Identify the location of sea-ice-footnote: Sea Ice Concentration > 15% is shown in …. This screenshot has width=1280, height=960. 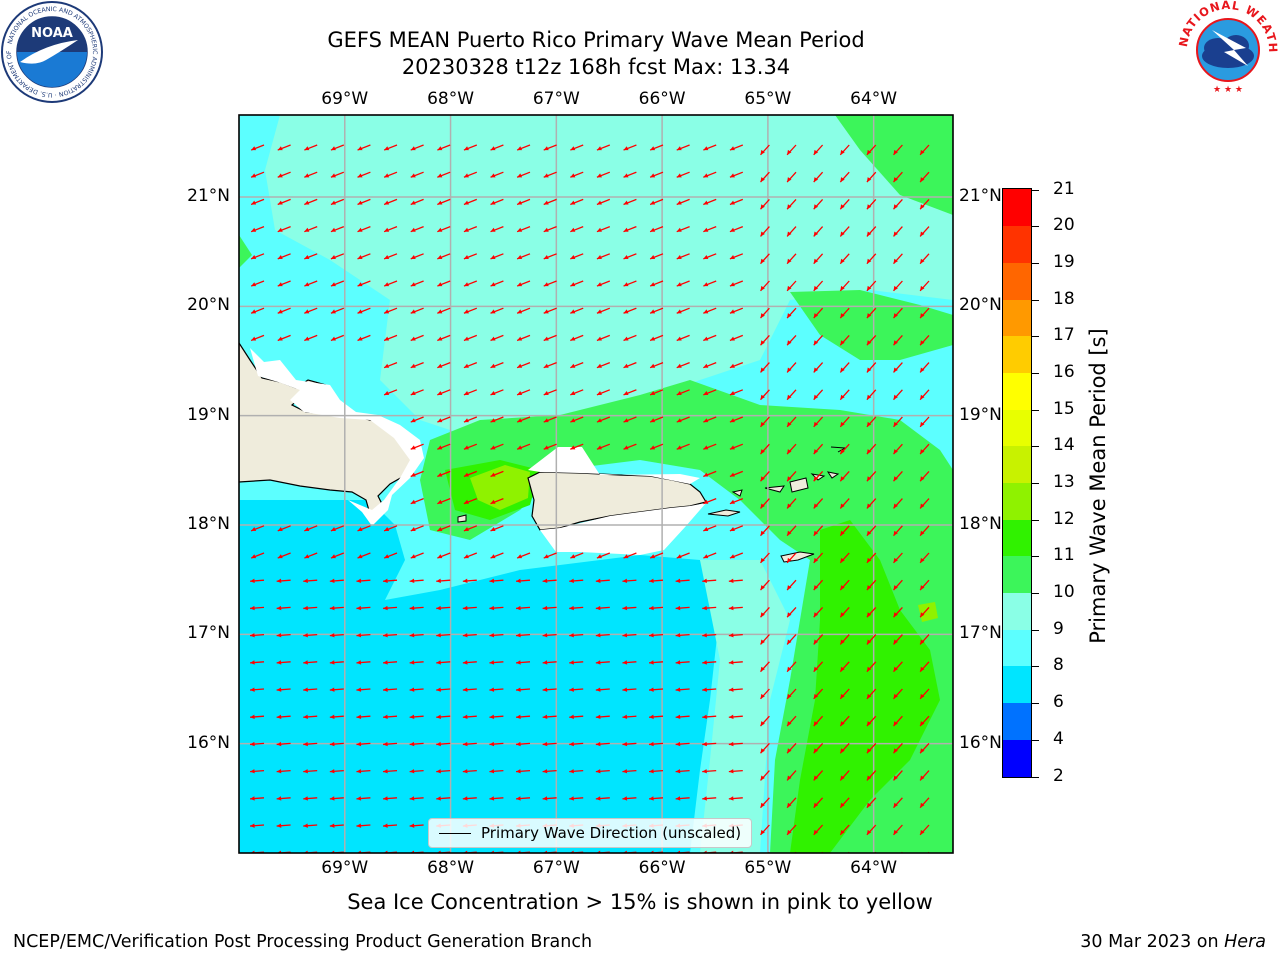
(640, 902).